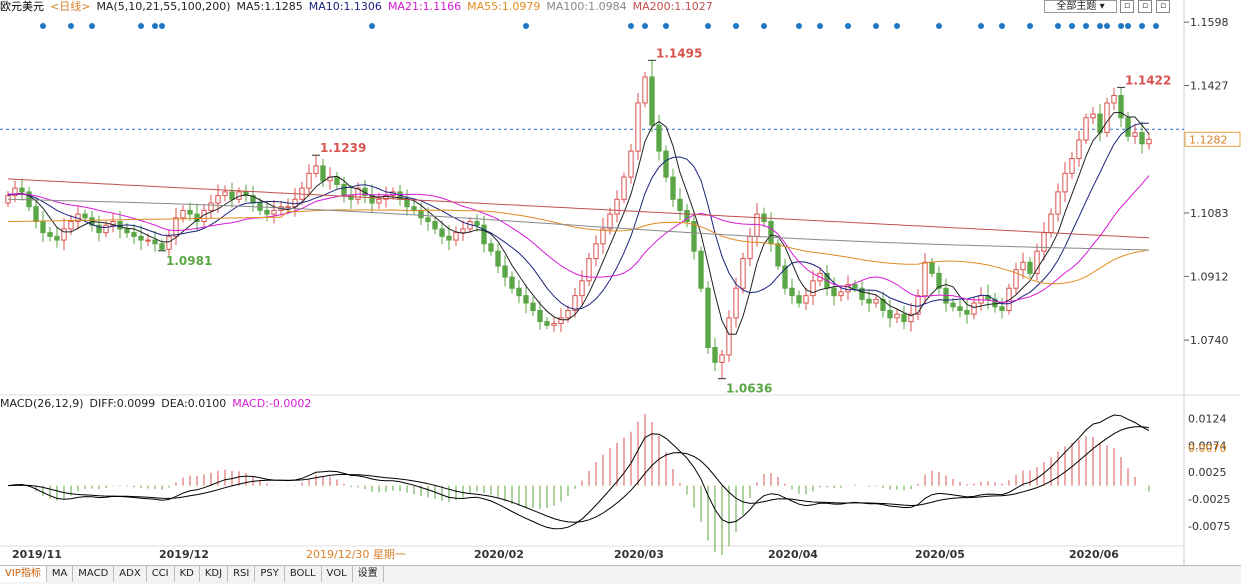 This screenshot has width=1241, height=584. What do you see at coordinates (187, 574) in the screenshot?
I see `tab-5: KD` at bounding box center [187, 574].